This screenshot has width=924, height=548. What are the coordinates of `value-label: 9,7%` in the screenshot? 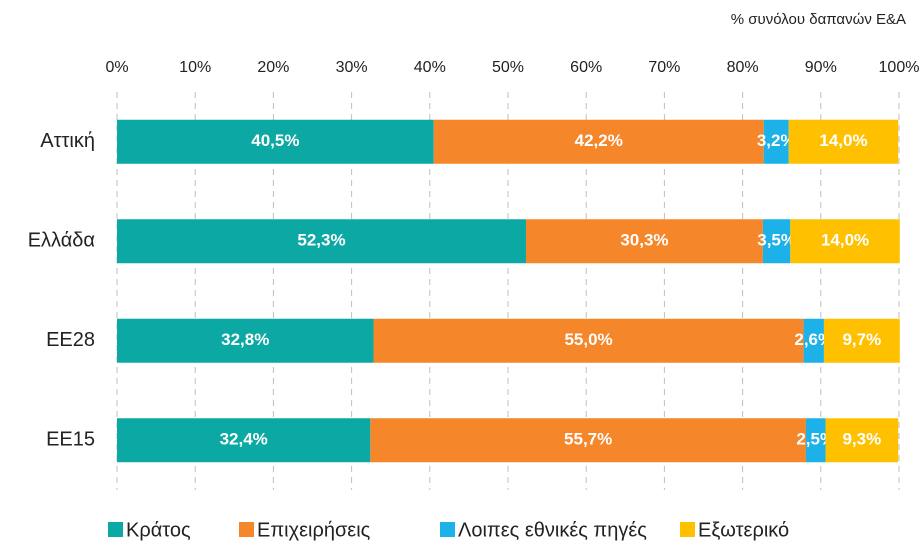 It's located at (861, 339).